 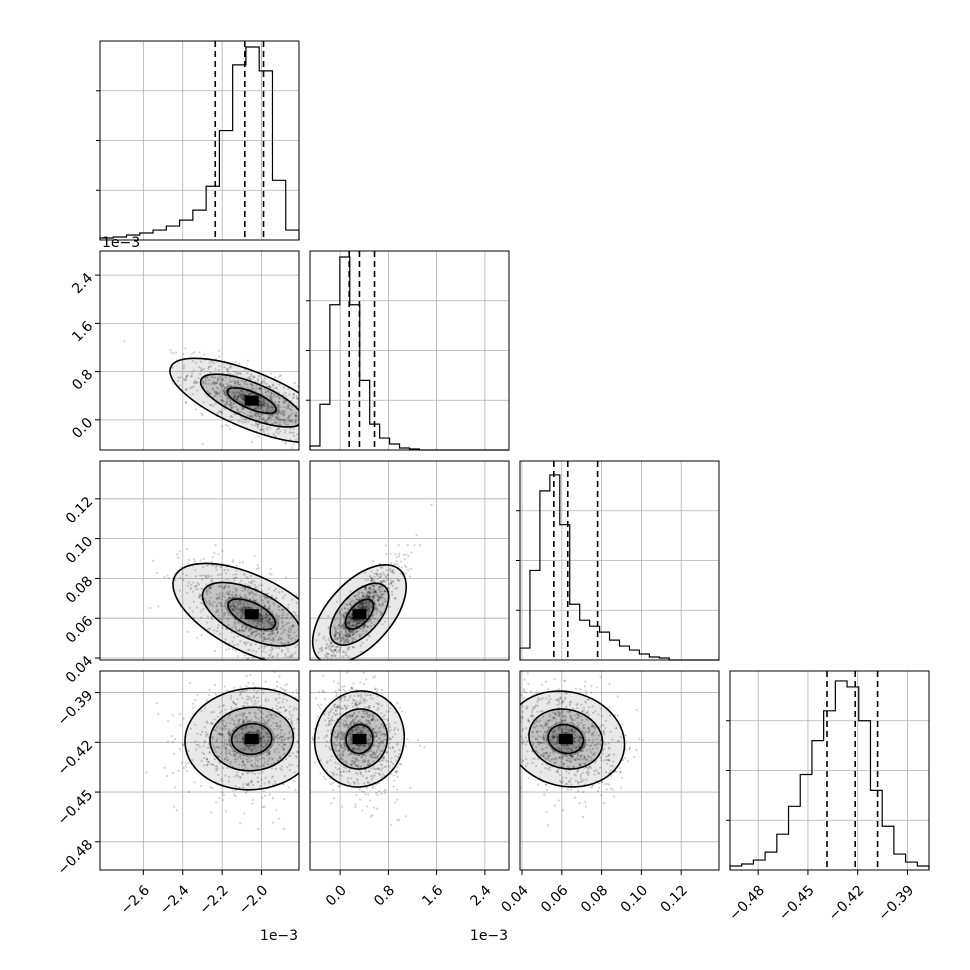 I want to click on panel-background, so click(x=199, y=560).